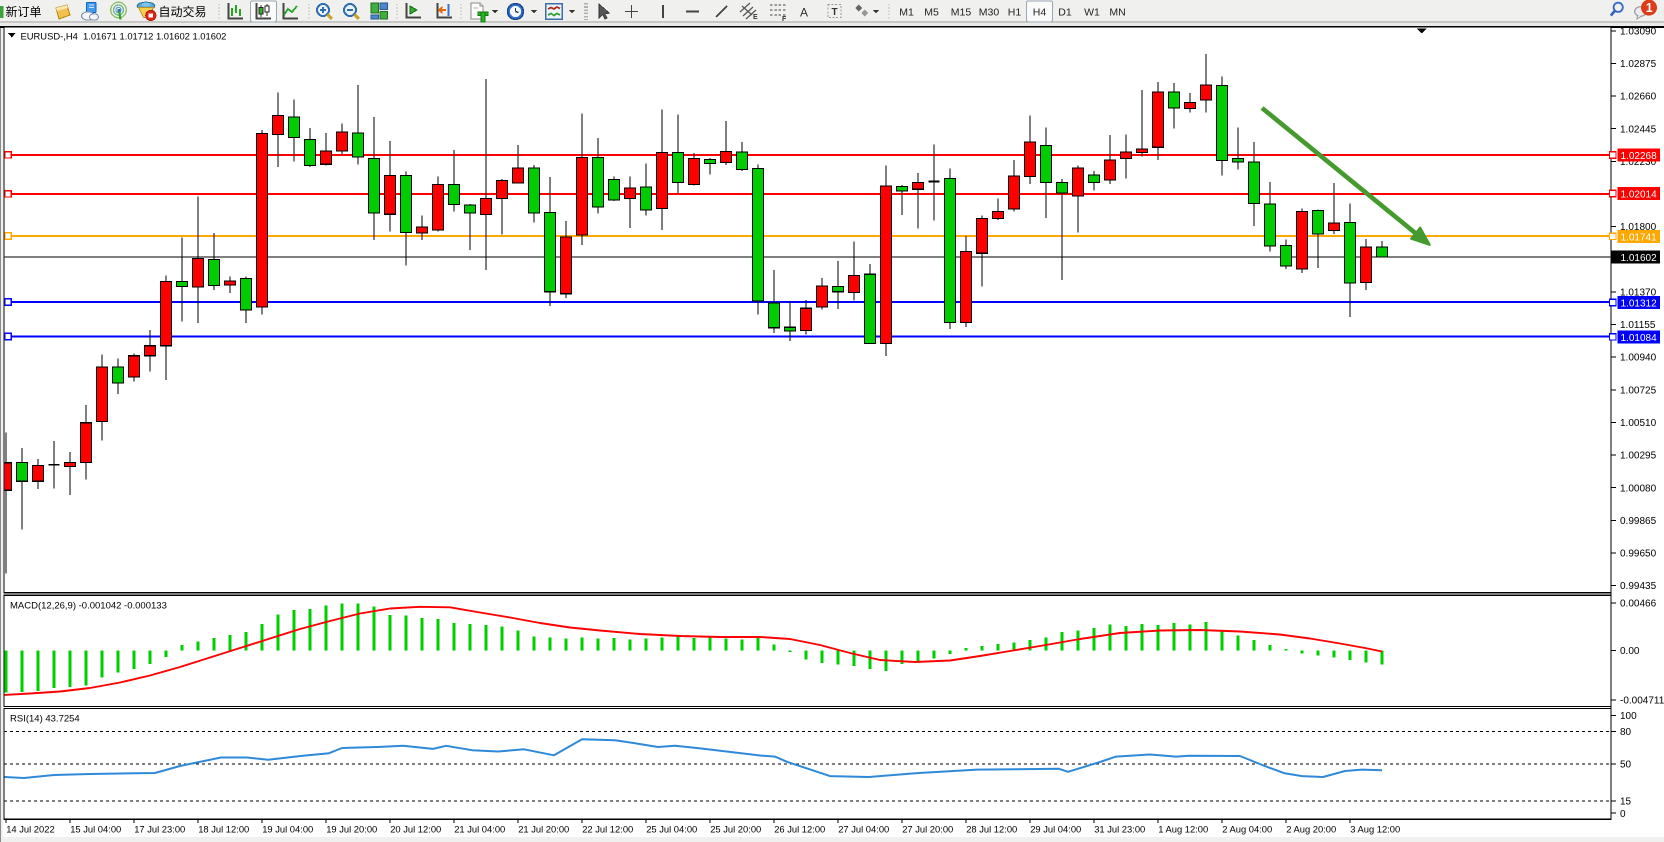  What do you see at coordinates (863, 829) in the screenshot?
I see `svg-text: 27 Jul 04:00` at bounding box center [863, 829].